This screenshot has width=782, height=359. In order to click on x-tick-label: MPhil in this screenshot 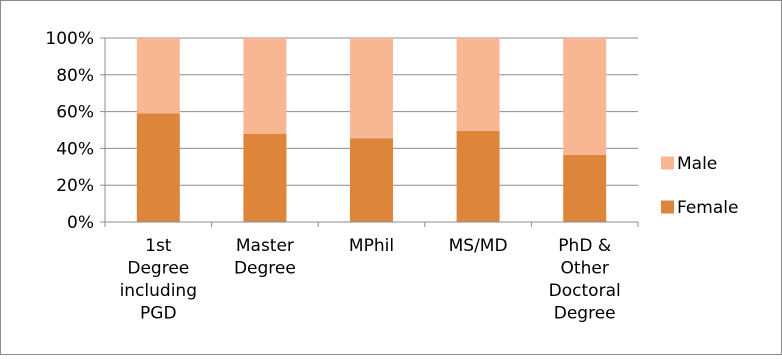, I will do `click(371, 246)`.